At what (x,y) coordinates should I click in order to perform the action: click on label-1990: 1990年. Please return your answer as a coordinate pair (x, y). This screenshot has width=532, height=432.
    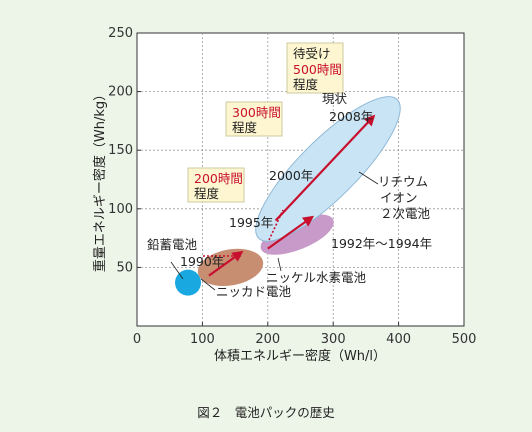
    Looking at the image, I should click on (202, 261).